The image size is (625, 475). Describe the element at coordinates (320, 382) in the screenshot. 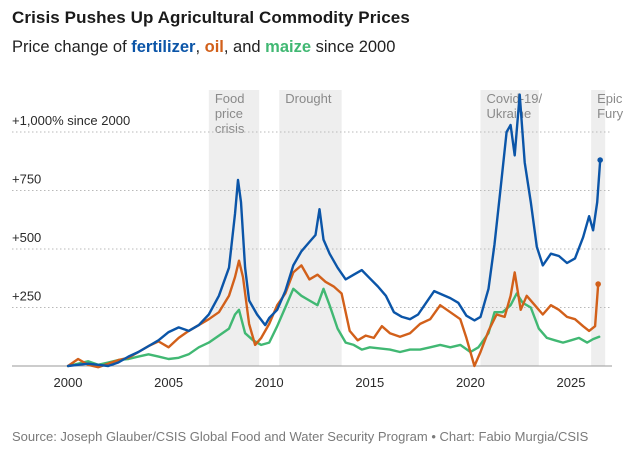

I see `x-axis-ticks: 2000 2005 2010 2015 2020 2025` at that location.